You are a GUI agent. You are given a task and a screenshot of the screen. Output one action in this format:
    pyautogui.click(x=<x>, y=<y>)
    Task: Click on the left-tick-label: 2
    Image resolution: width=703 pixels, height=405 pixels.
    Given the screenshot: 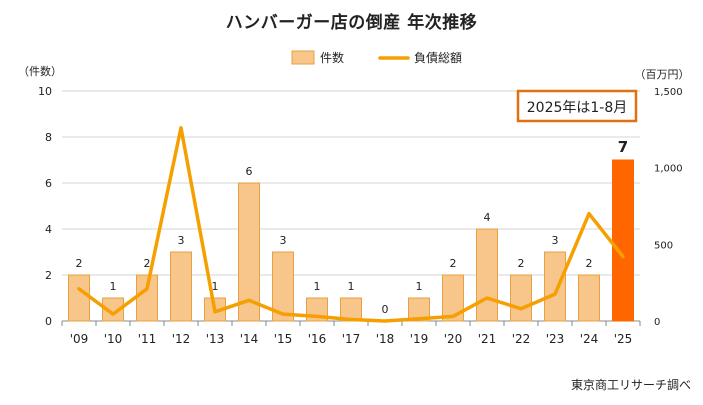 What is the action you would take?
    pyautogui.click(x=48, y=275)
    